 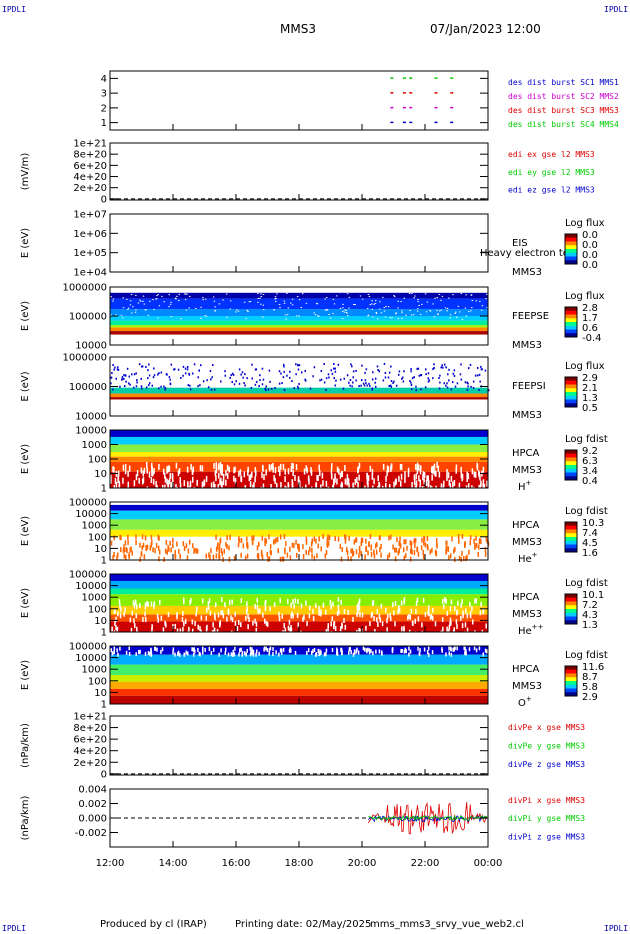 What do you see at coordinates (84, 358) in the screenshot?
I see `y-tick-label: 1000000` at bounding box center [84, 358].